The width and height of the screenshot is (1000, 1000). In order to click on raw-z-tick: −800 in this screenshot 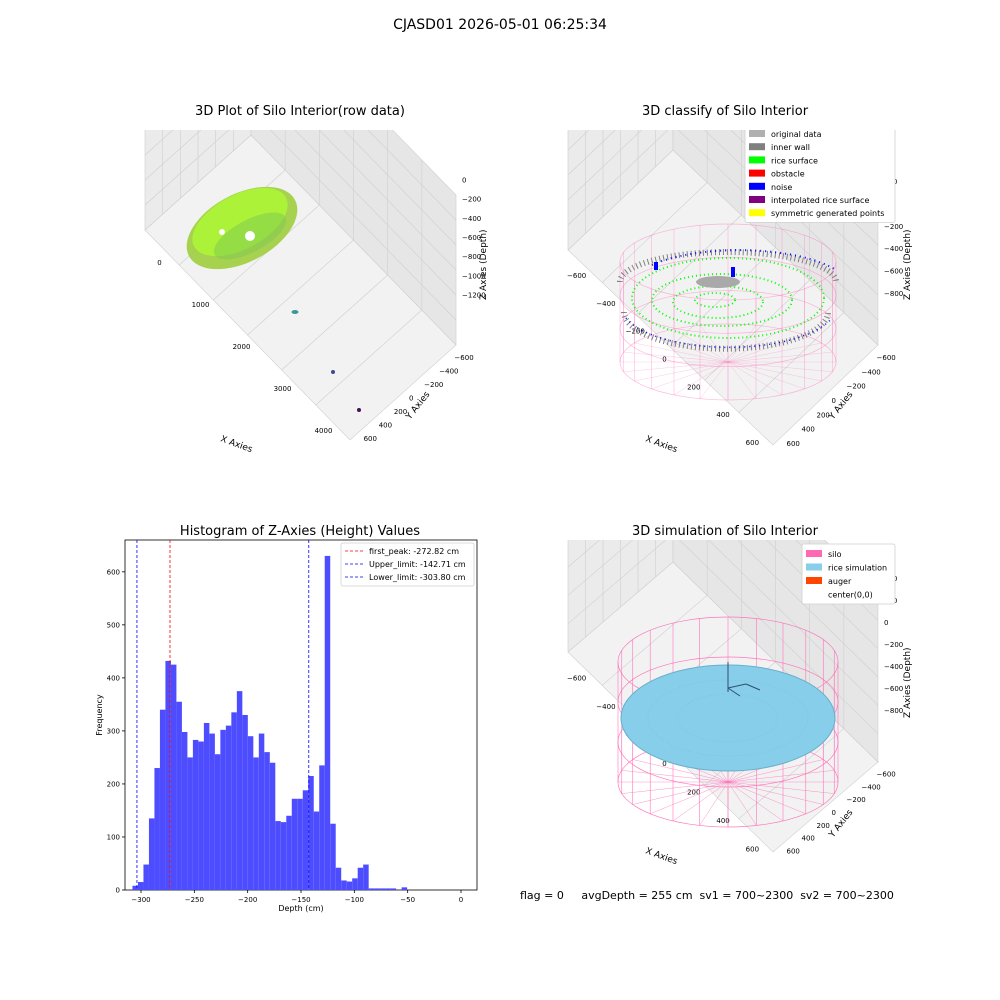, I will do `click(471, 257)`.